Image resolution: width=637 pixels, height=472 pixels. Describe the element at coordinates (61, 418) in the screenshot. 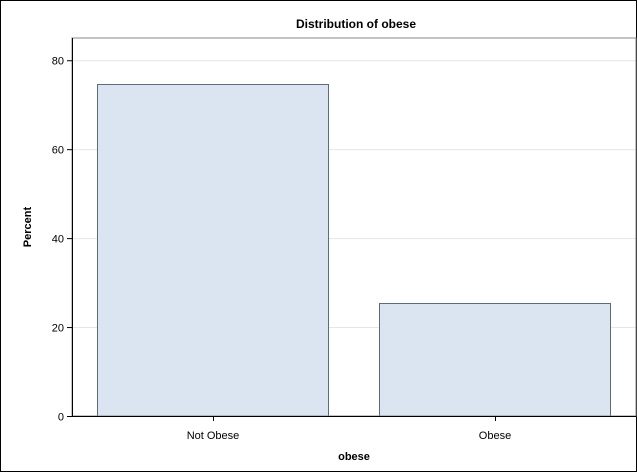

I see `y-tick-label: 0` at that location.